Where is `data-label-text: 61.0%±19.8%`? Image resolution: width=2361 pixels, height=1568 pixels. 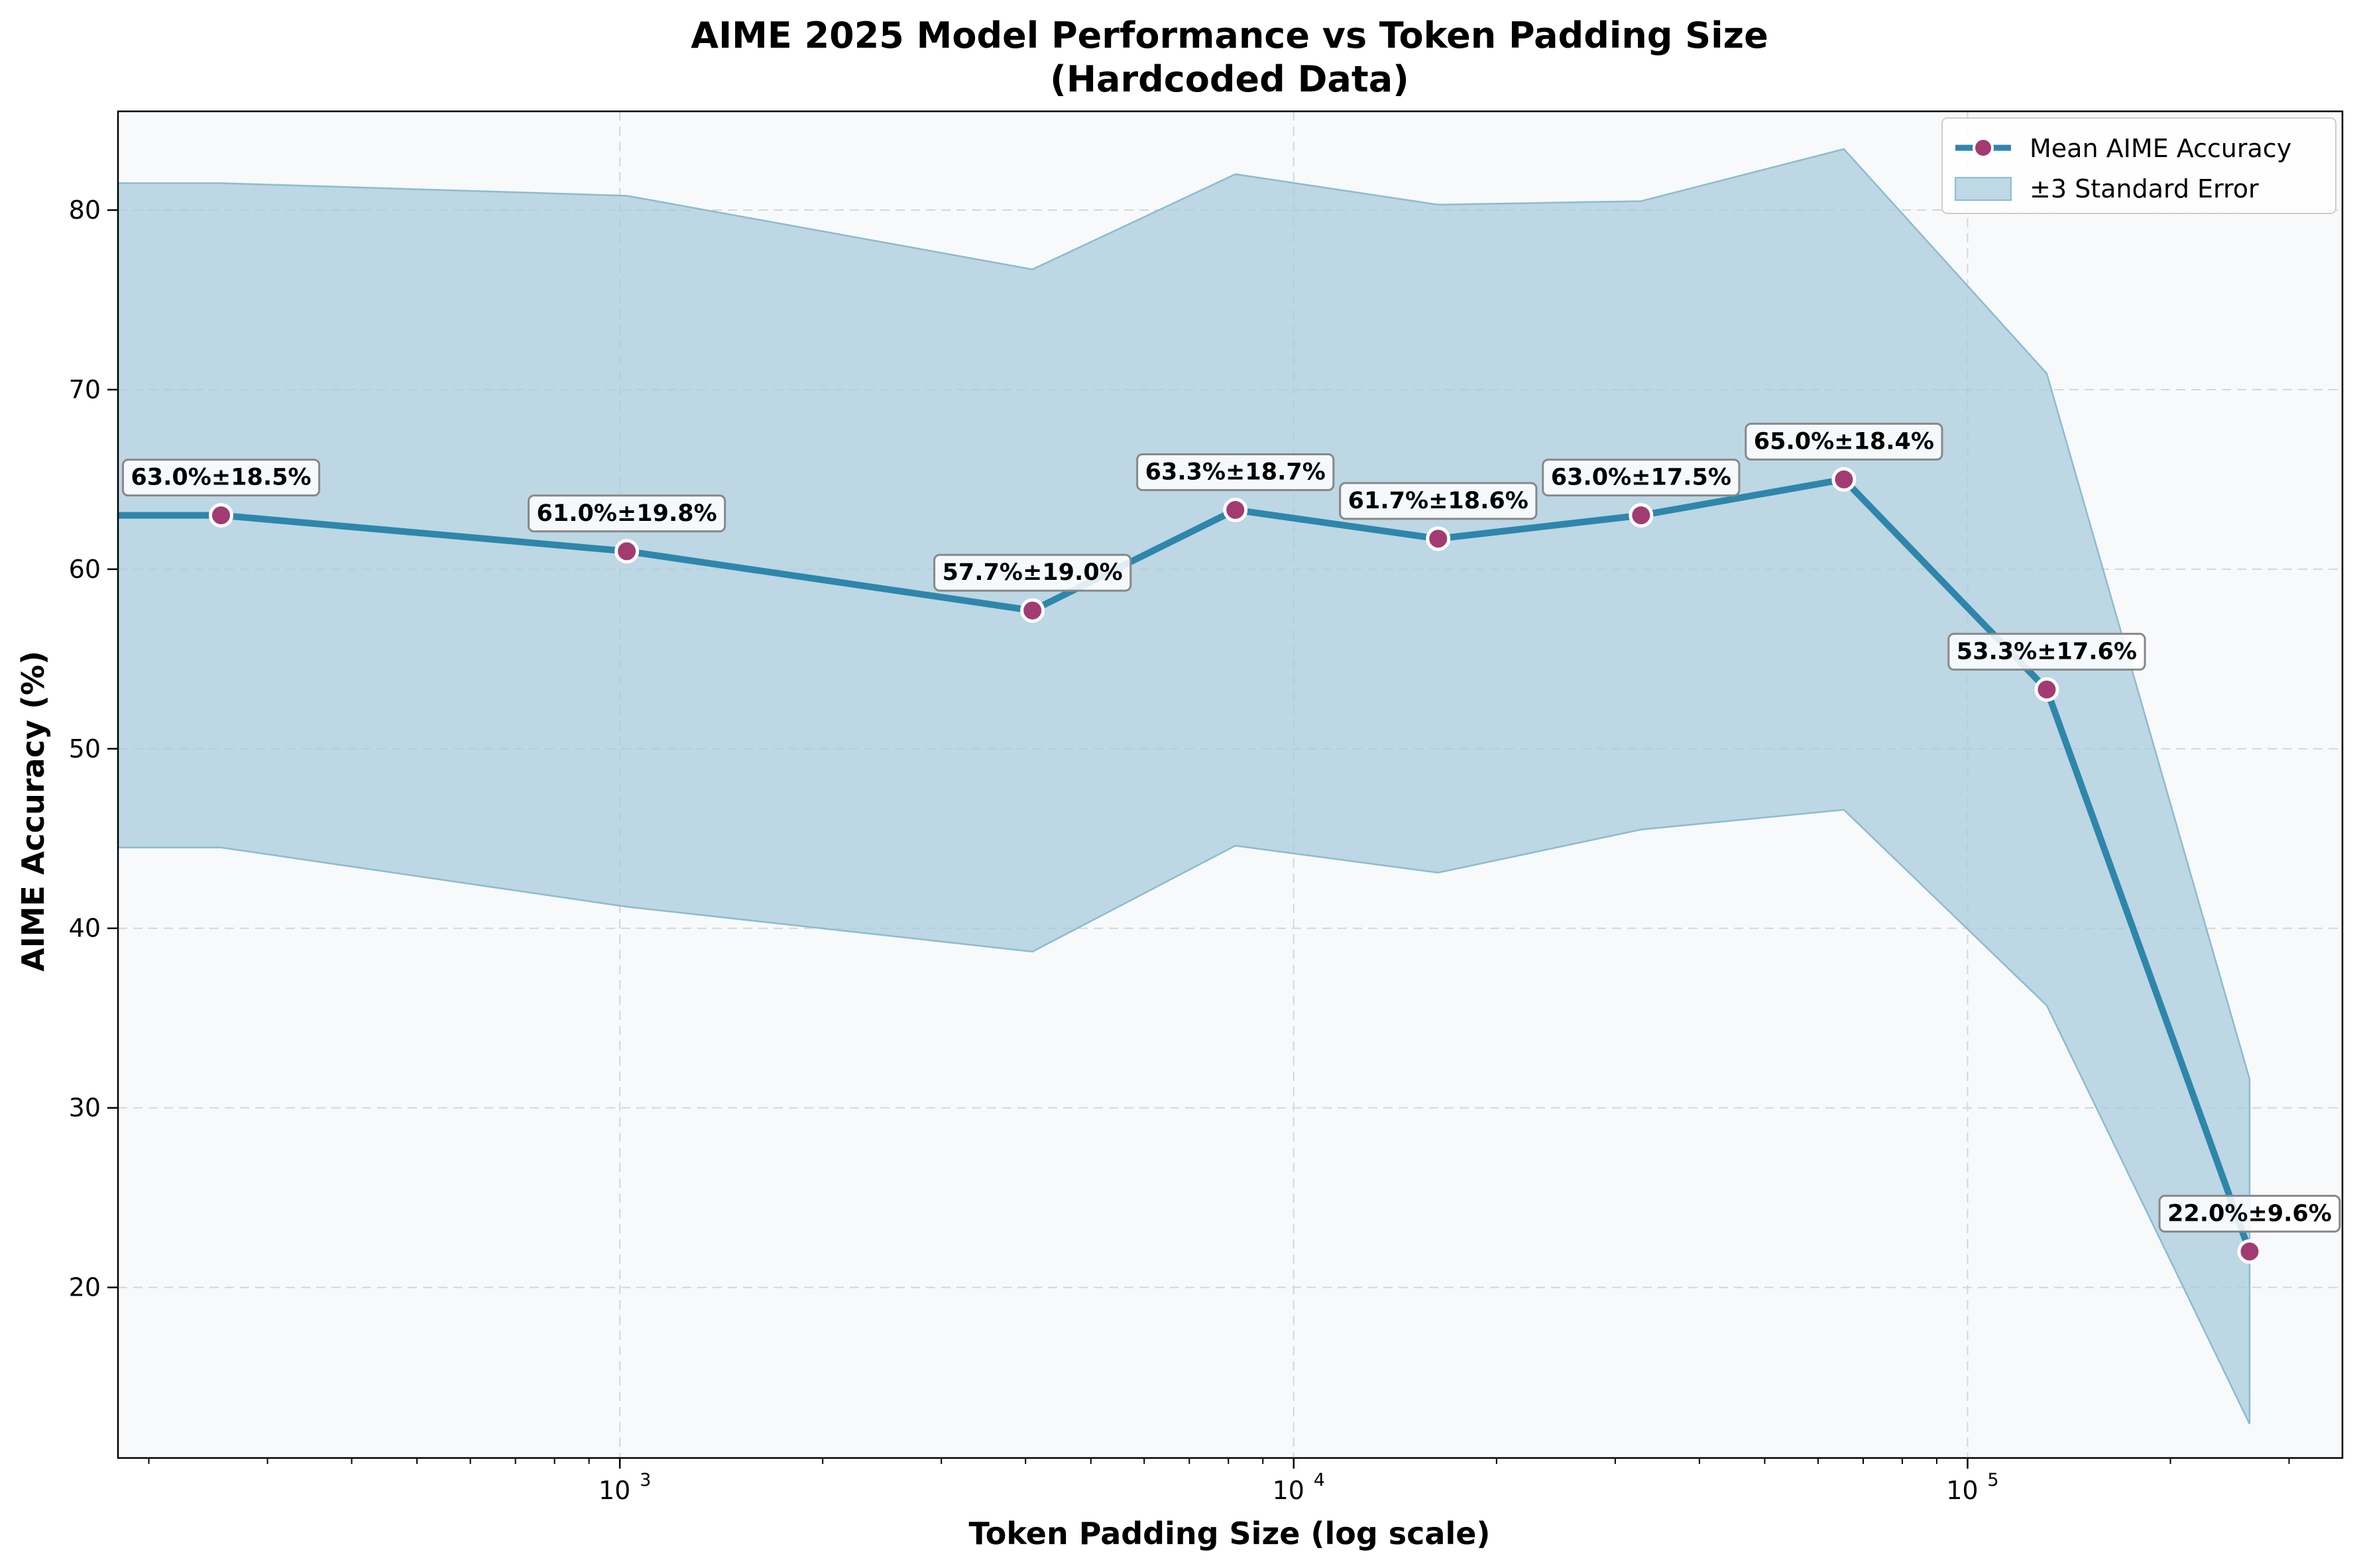 data-label-text: 61.0%±19.8% is located at coordinates (627, 513).